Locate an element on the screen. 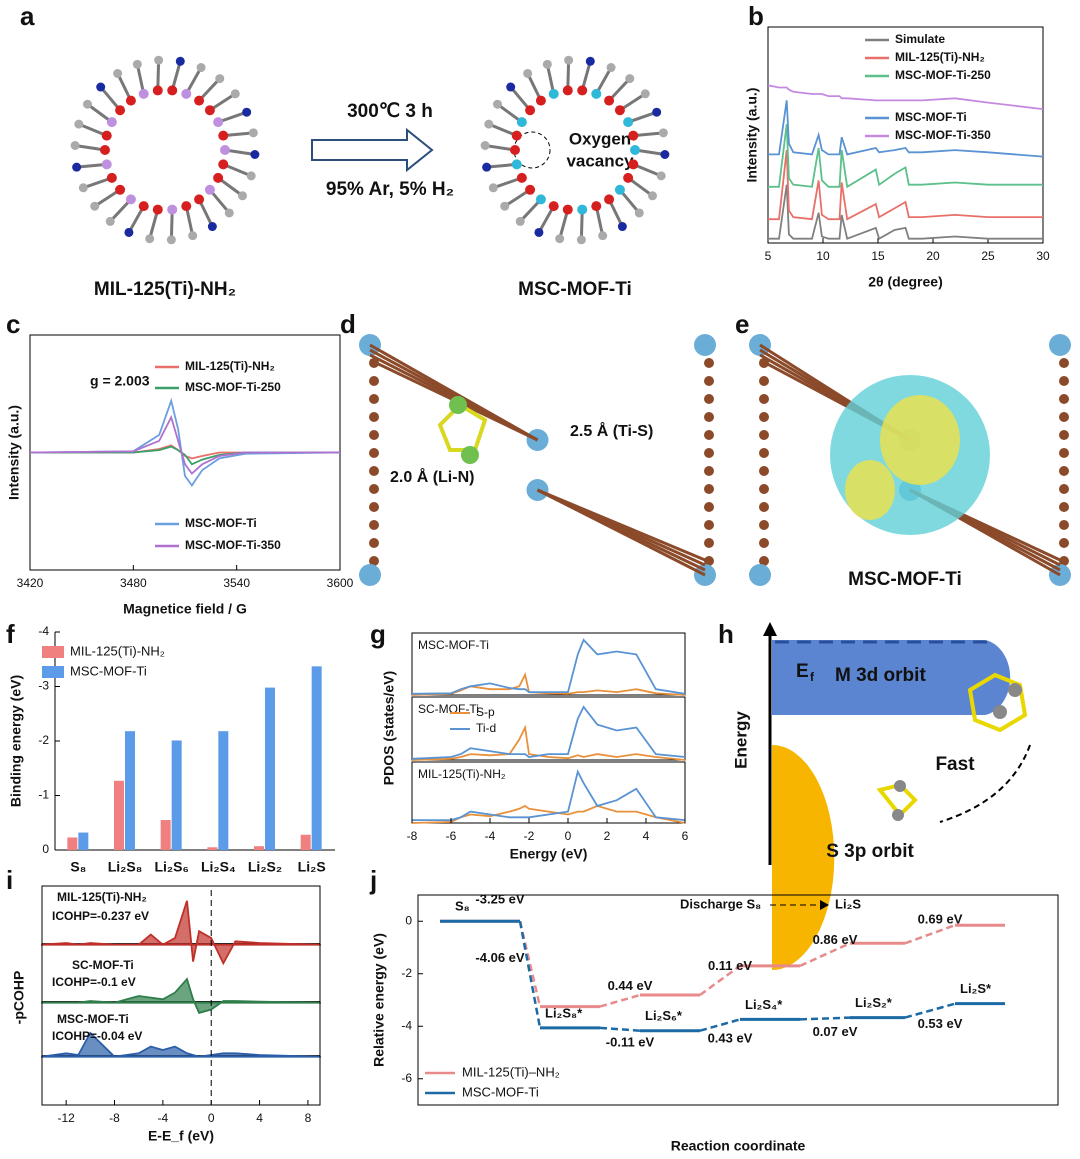 Image resolution: width=1080 pixels, height=1159 pixels. axis-label: Energy is located at coordinates (740, 740).